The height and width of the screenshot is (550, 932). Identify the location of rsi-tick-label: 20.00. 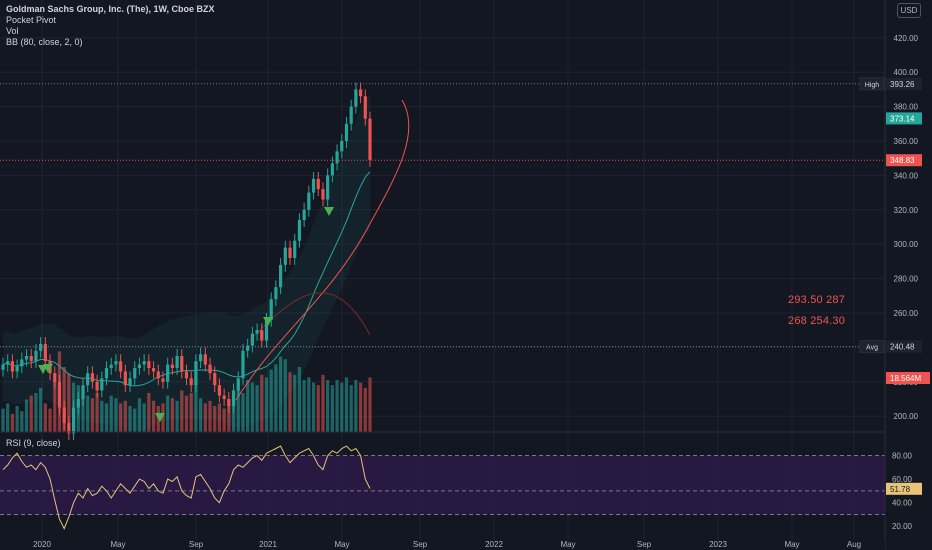
(902, 526).